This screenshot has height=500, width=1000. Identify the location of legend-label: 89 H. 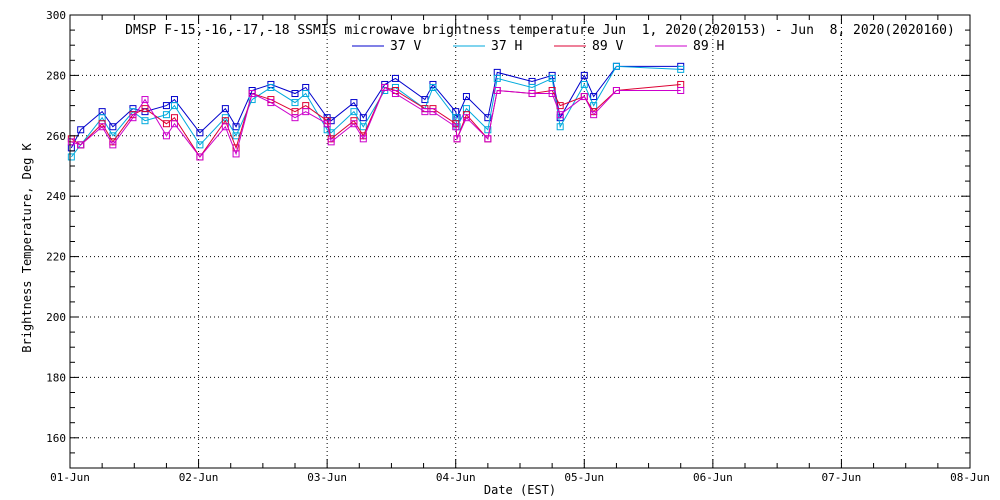
(708, 46).